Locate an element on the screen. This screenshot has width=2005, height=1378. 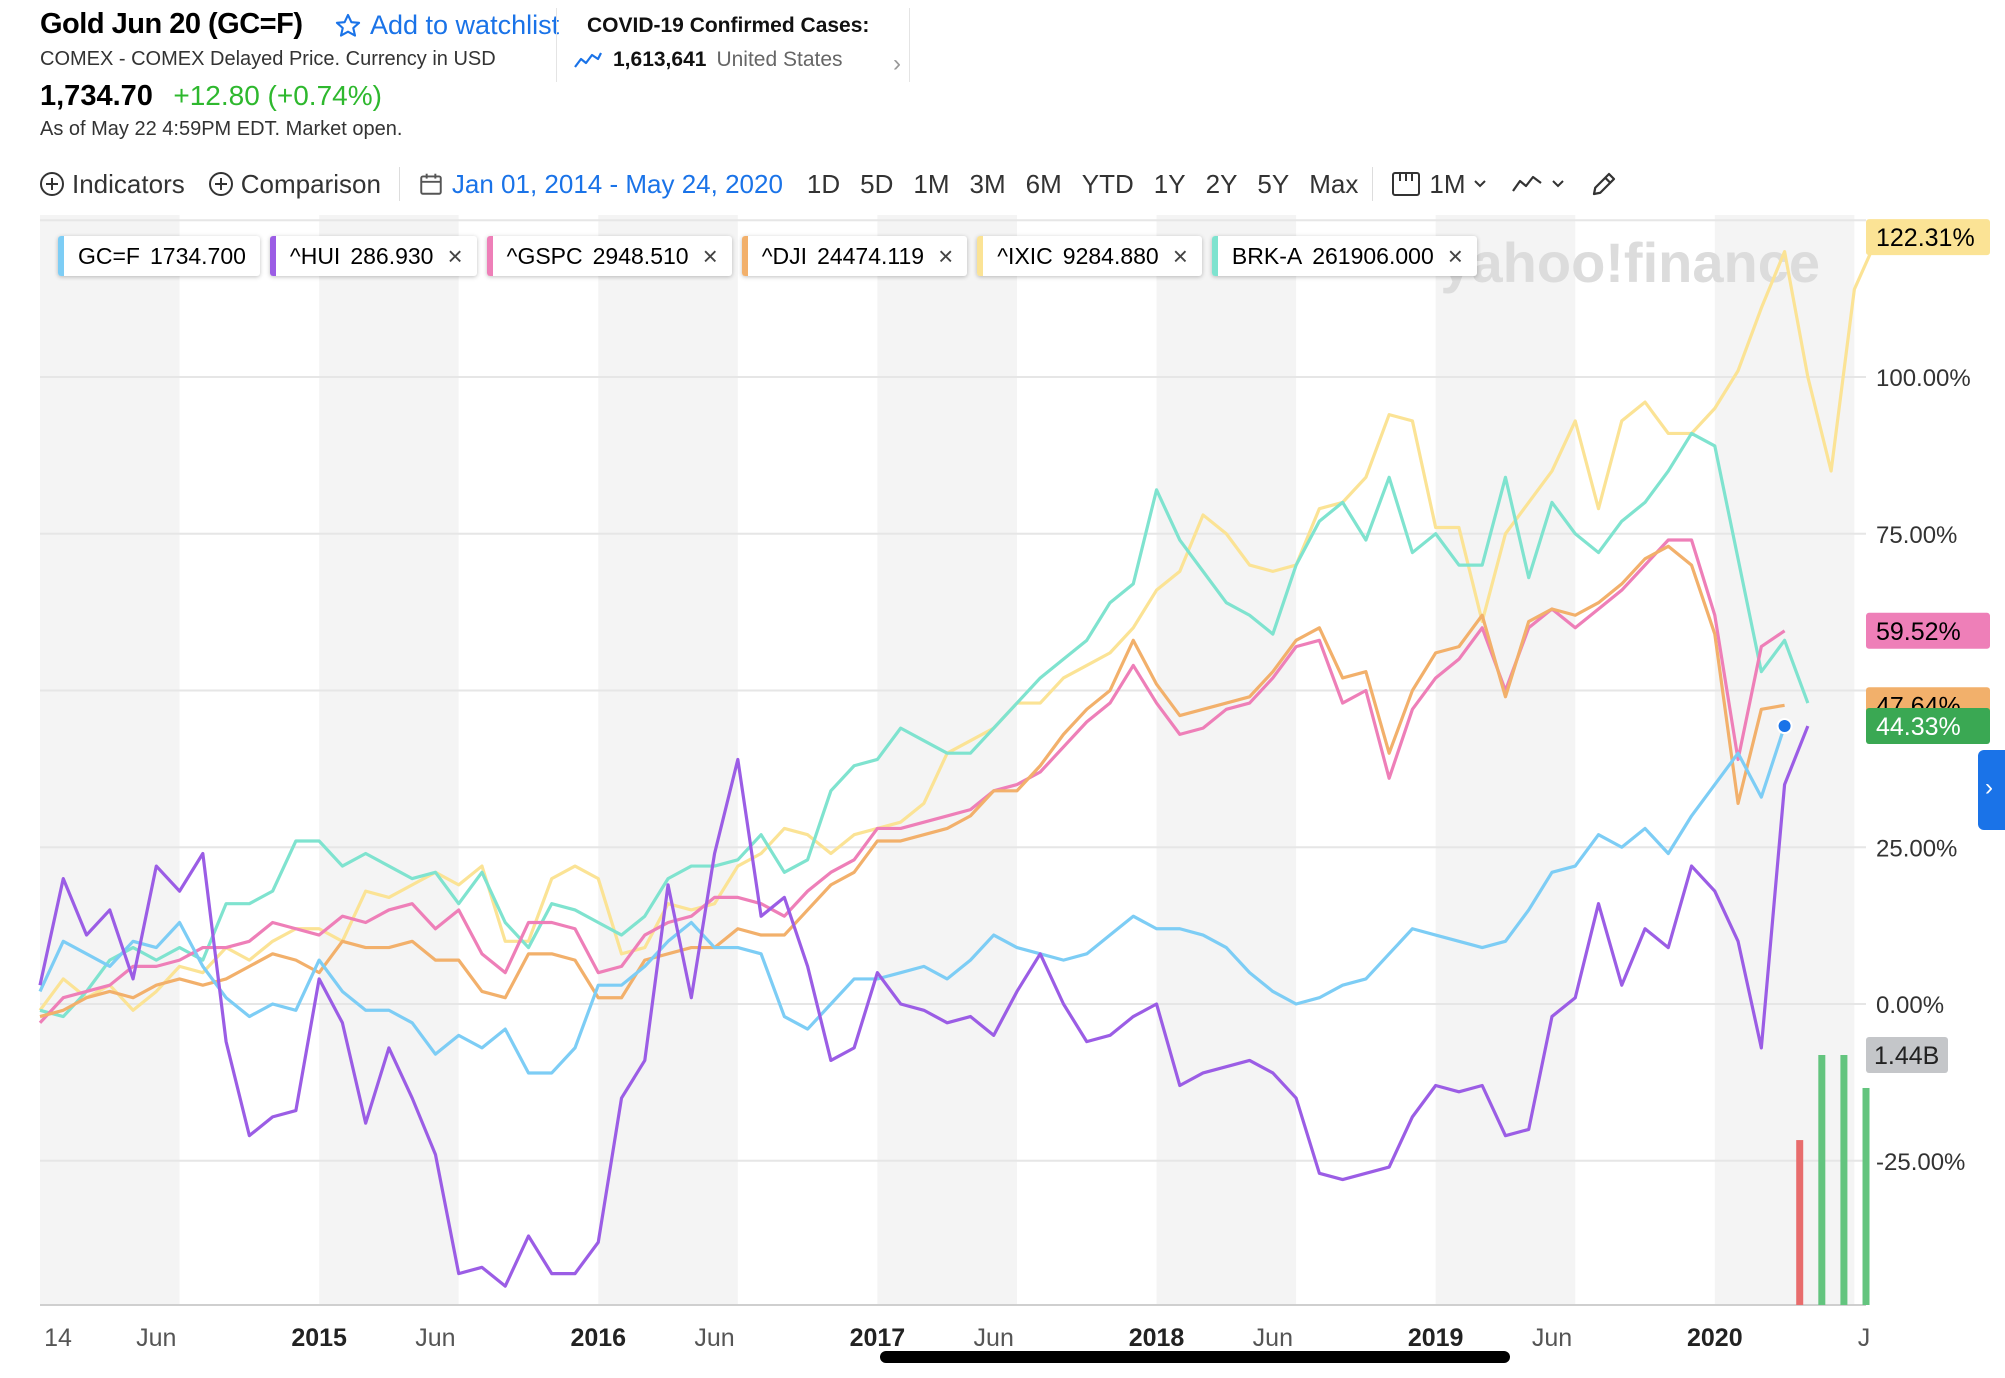
covid-count: 1,613,641 is located at coordinates (660, 59).